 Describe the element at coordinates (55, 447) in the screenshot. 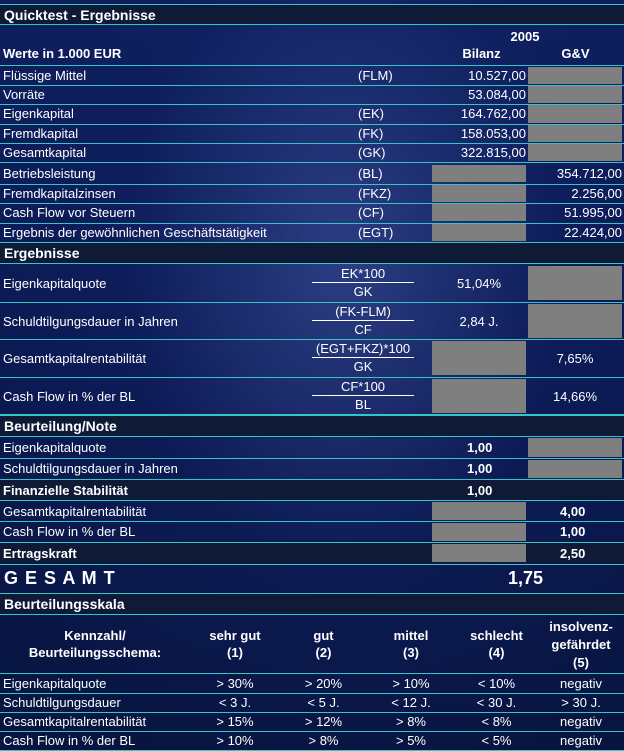

I see `grade-ekq-label: Eigenkapitalquote` at that location.